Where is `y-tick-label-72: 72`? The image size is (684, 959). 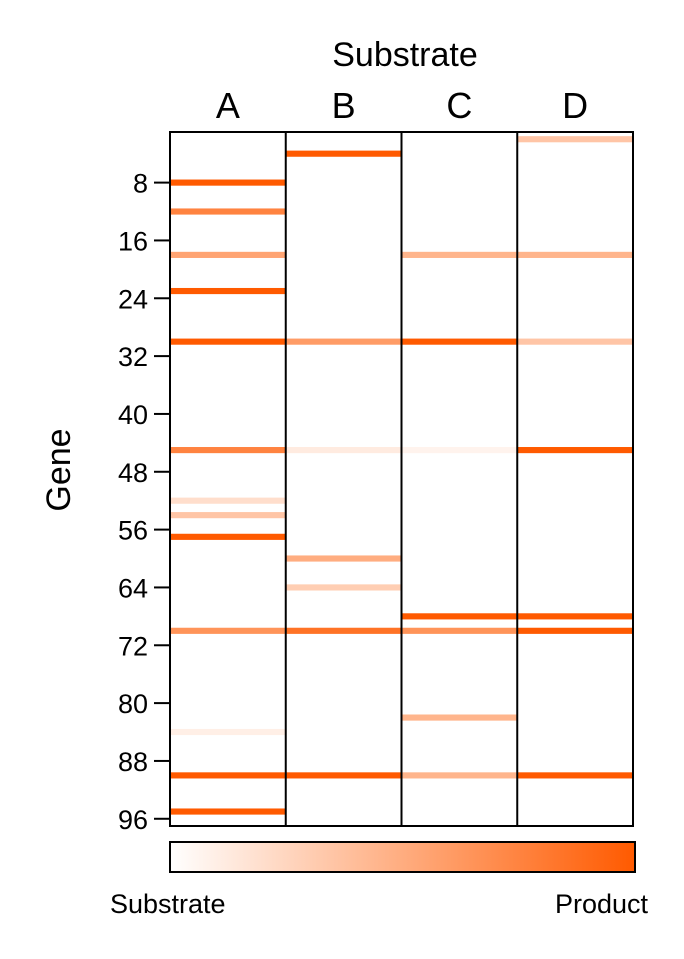
y-tick-label-72: 72 is located at coordinates (133, 646).